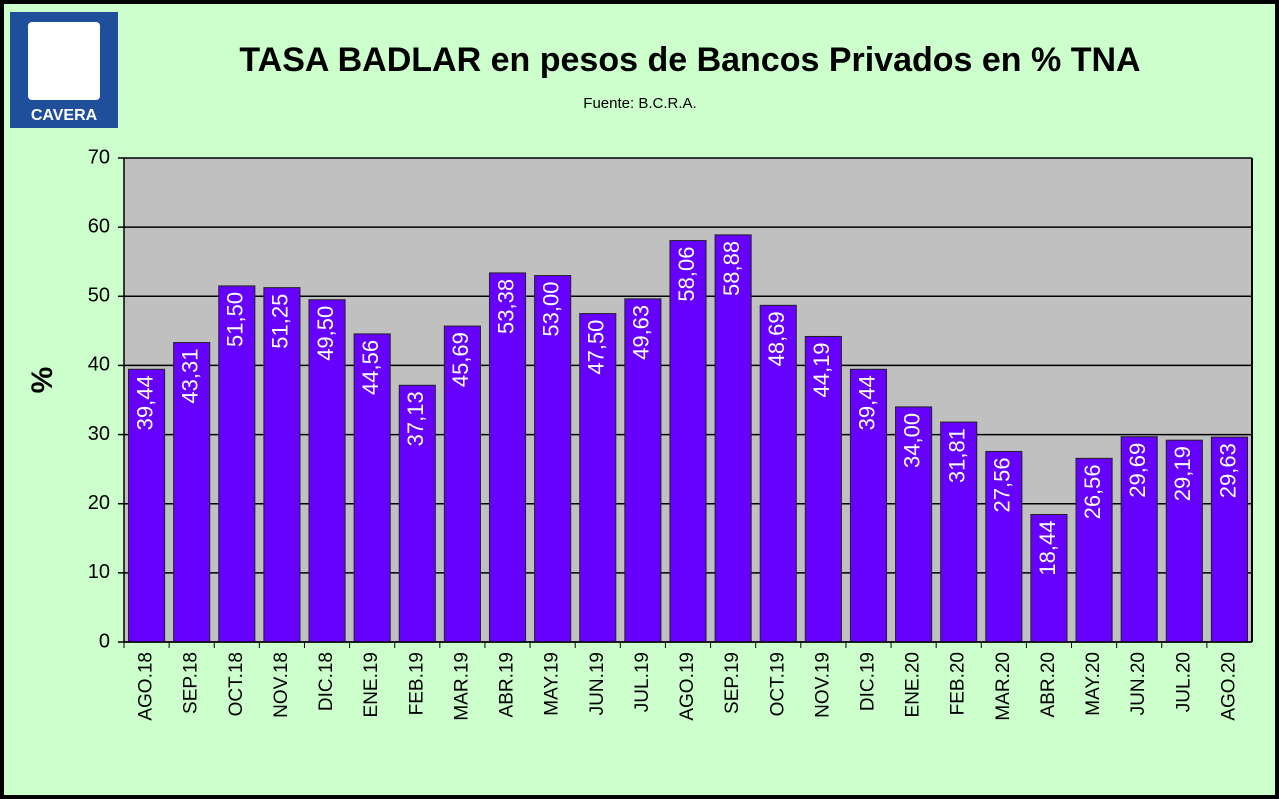 The width and height of the screenshot is (1279, 799). I want to click on data-label: 29,69, so click(1137, 470).